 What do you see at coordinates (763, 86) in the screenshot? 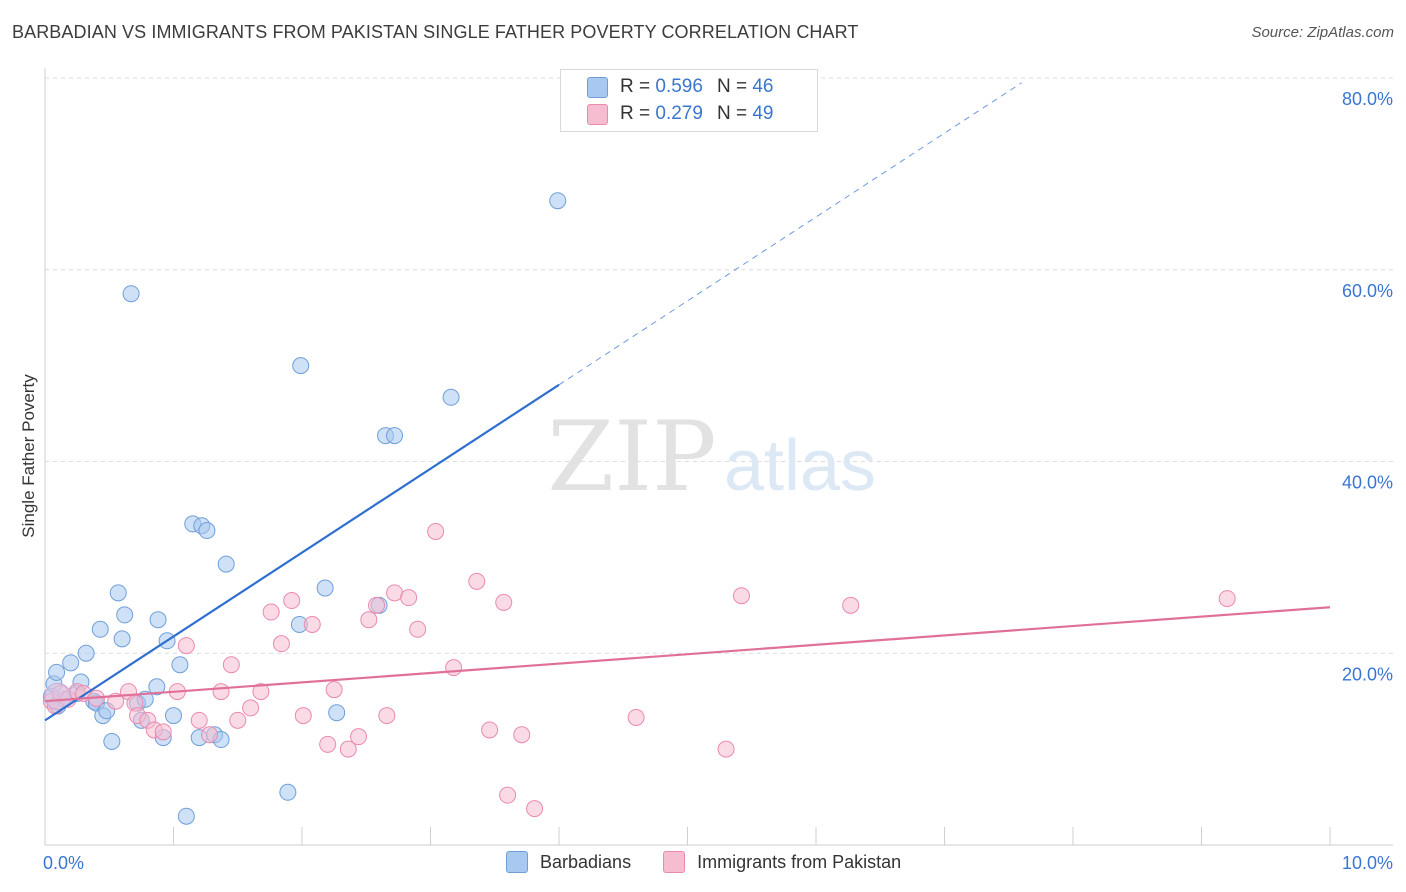
I see `n-value: 46` at bounding box center [763, 86].